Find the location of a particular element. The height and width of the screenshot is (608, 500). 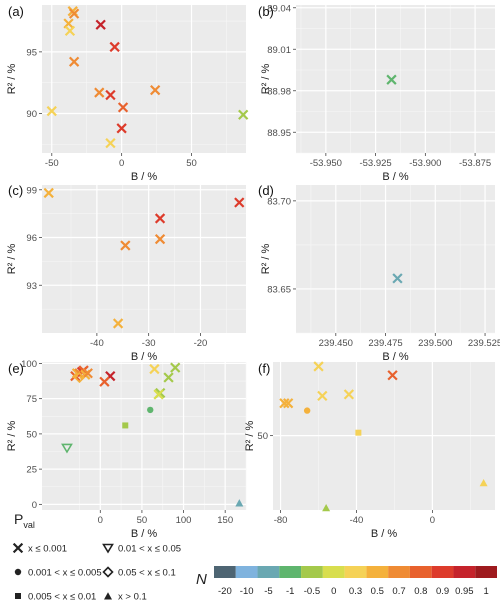

n-legend-bin: 1 is located at coordinates (486, 581).